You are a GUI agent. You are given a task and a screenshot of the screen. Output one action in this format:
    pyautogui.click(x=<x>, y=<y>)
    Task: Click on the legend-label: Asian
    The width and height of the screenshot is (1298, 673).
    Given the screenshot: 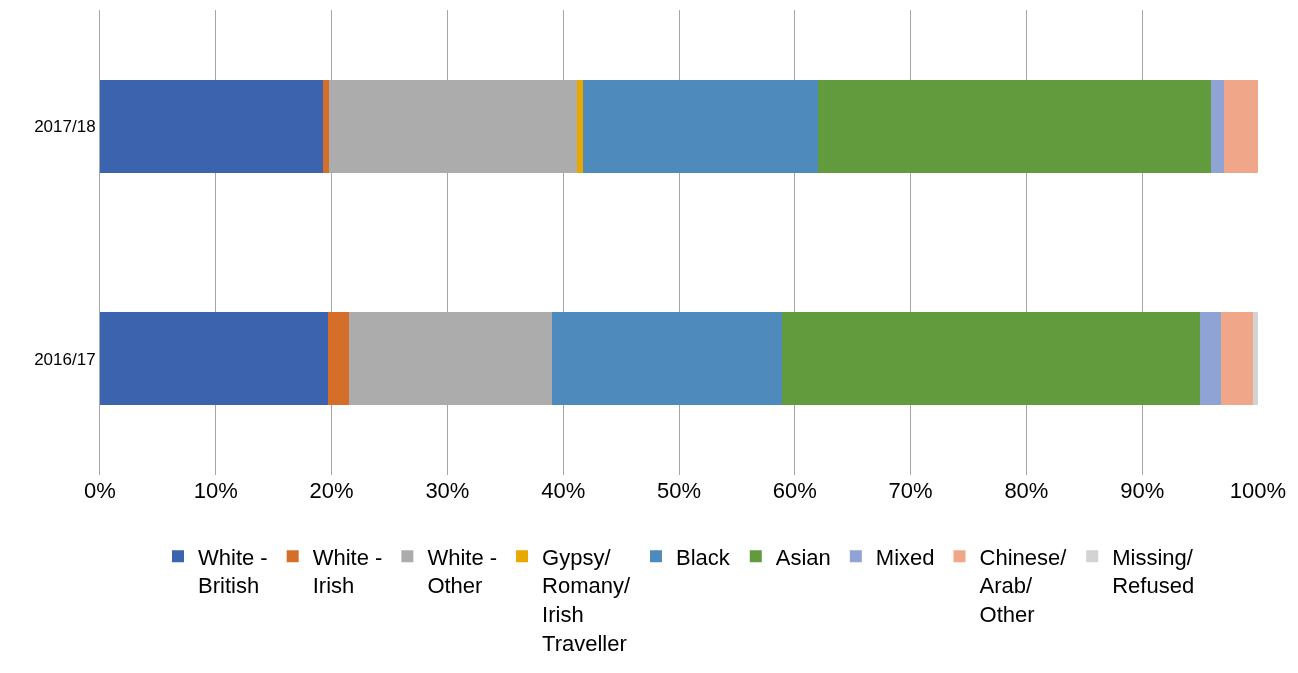 What is the action you would take?
    pyautogui.click(x=803, y=557)
    